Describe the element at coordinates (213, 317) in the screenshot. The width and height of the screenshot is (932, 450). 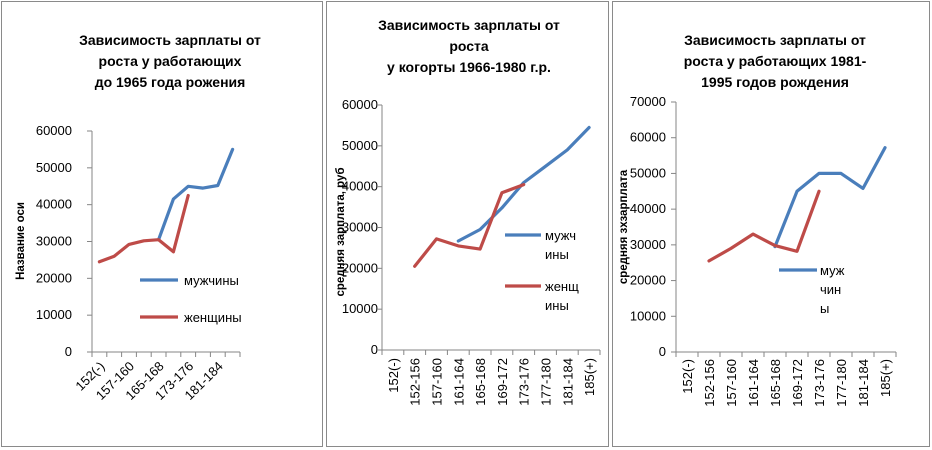
I see `legend-label: женщины` at that location.